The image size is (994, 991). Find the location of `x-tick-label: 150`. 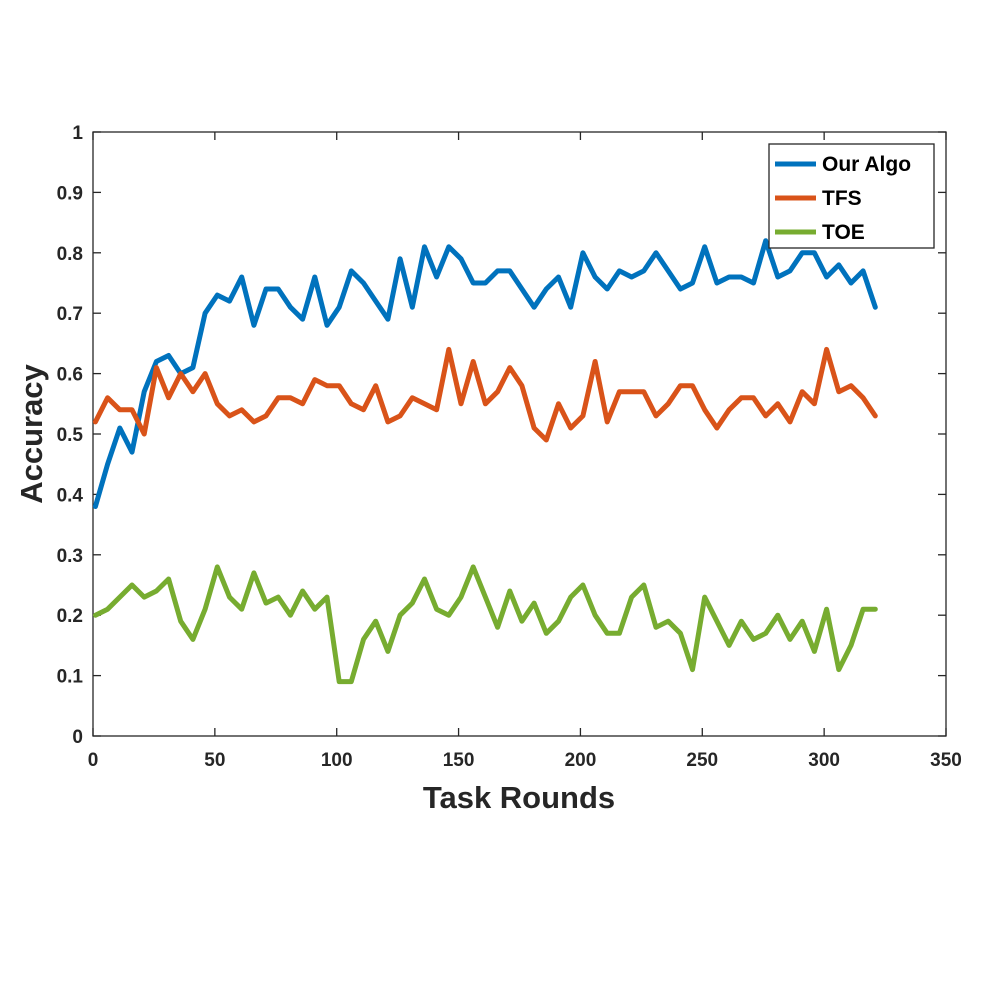

x-tick-label: 150 is located at coordinates (459, 760).